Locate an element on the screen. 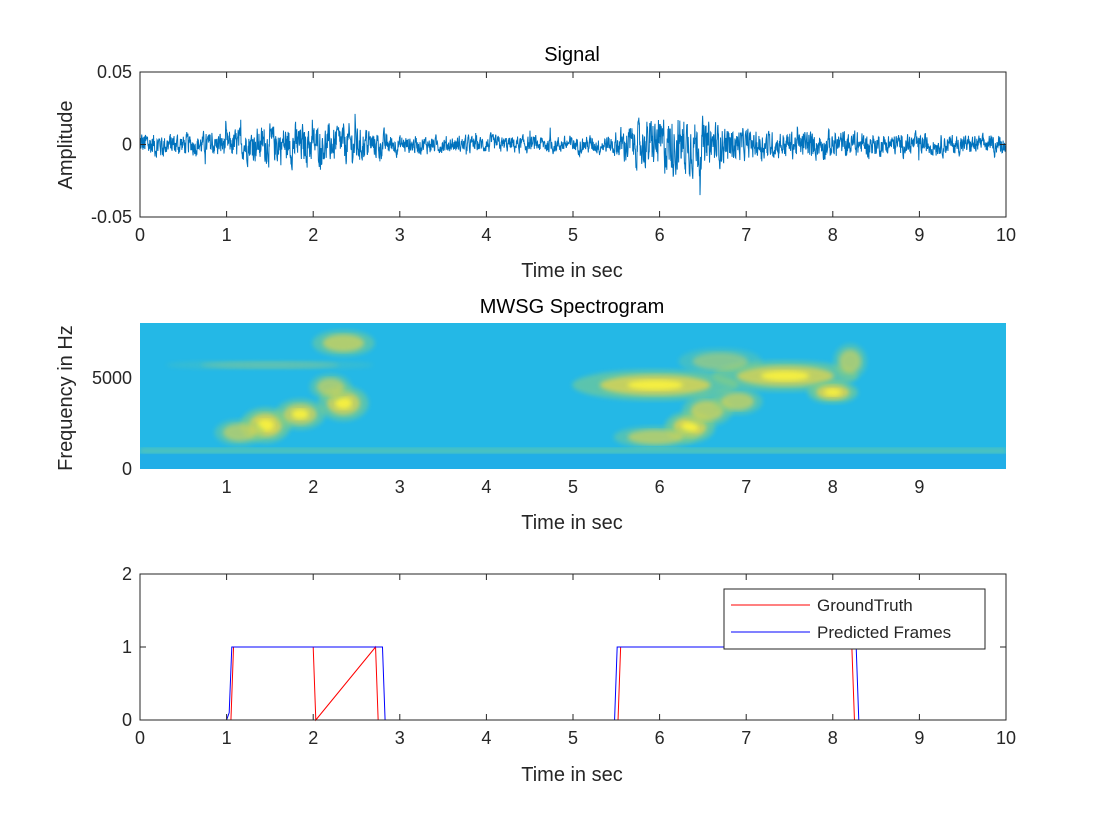 This screenshot has width=1111, height=835. y-tick-label: 2 is located at coordinates (127, 574).